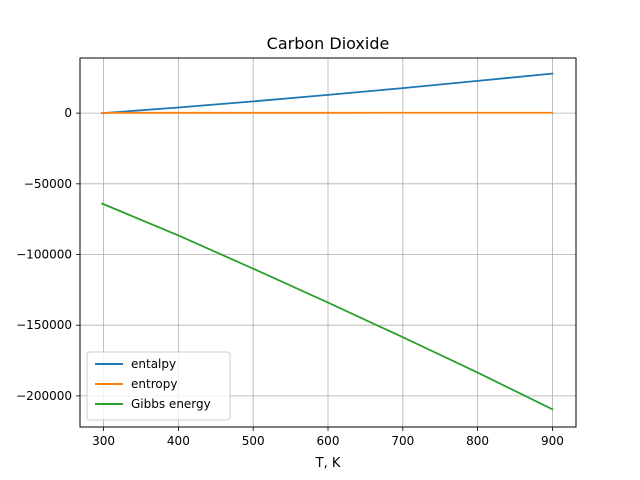  I want to click on x-tick-label: 300, so click(103, 441).